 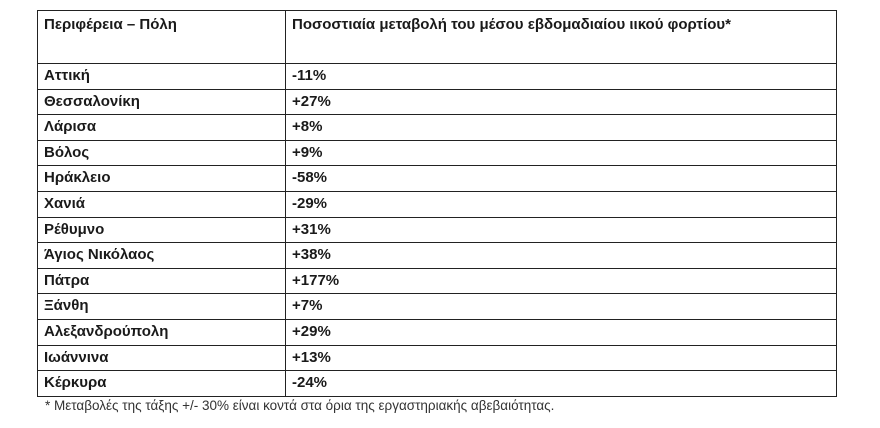 I want to click on change-cell: -11%, so click(x=561, y=76).